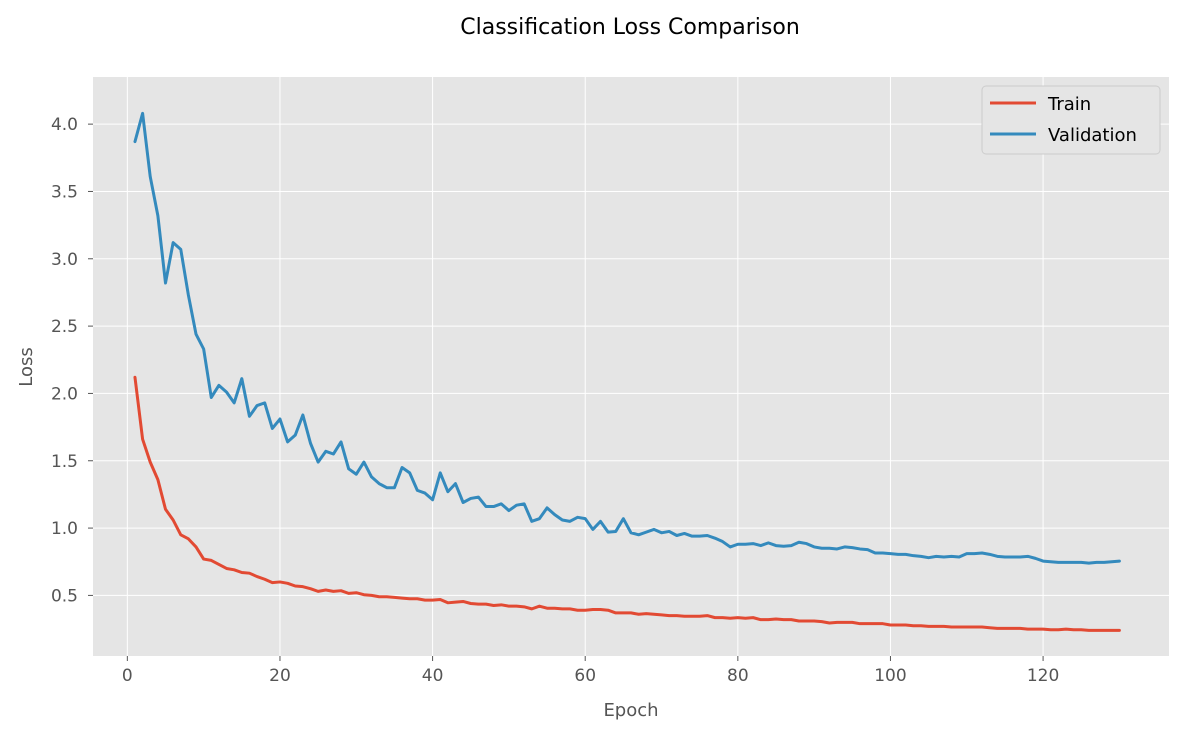 The width and height of the screenshot is (1185, 735). Describe the element at coordinates (433, 676) in the screenshot. I see `x-tick-label: 40` at that location.